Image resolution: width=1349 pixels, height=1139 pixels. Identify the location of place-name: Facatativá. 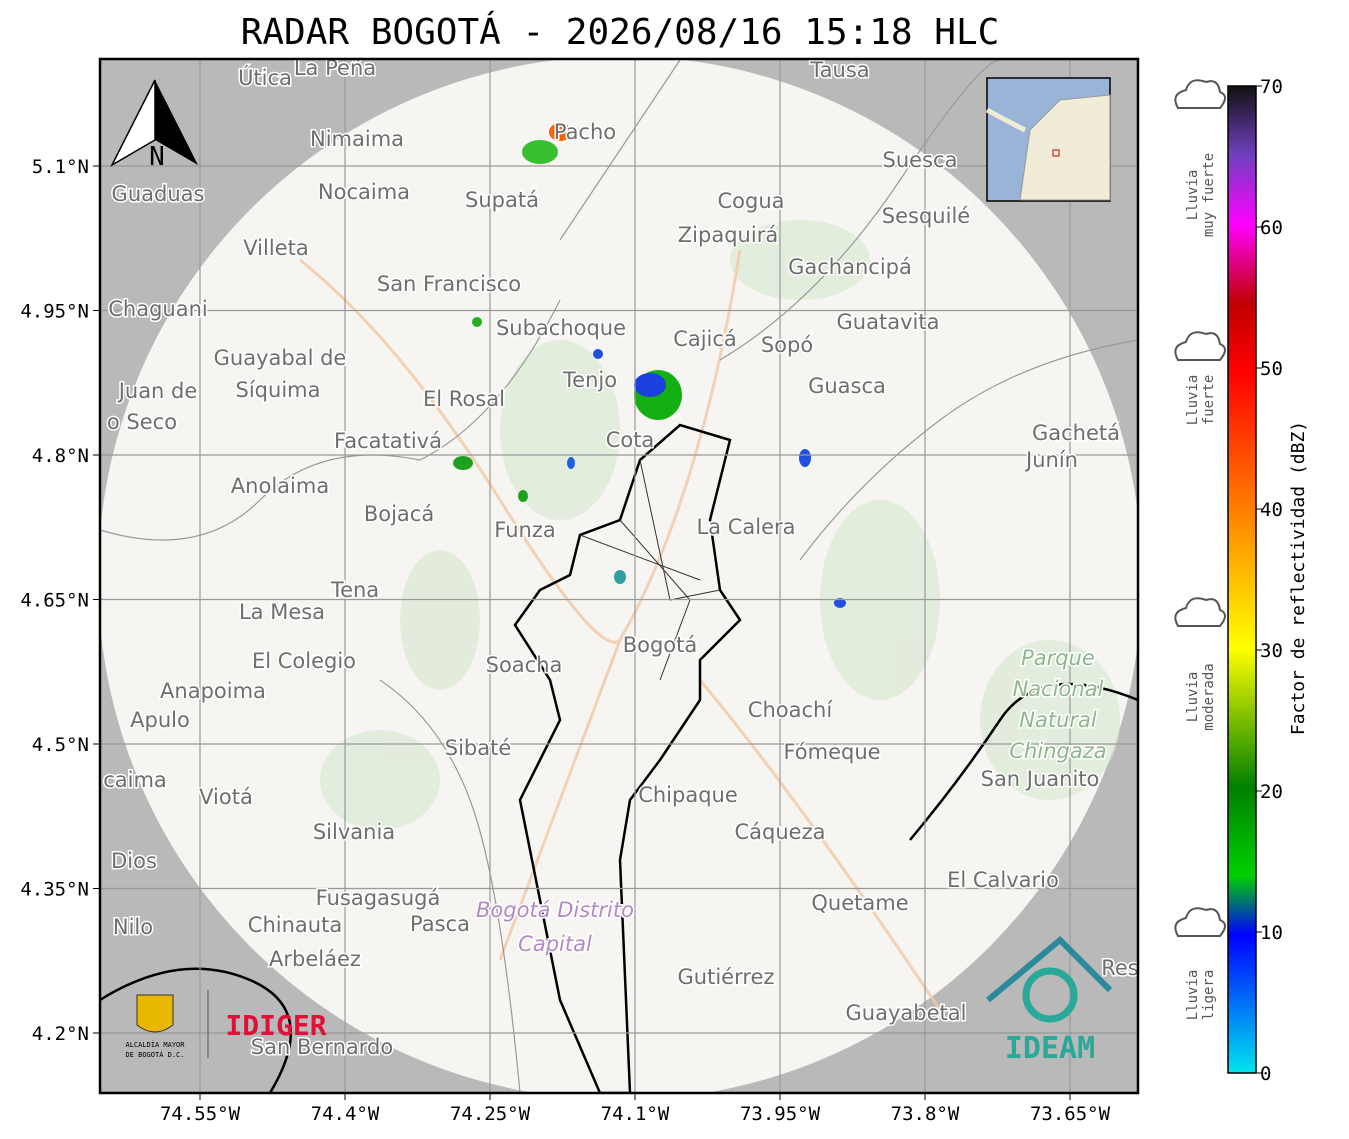
(388, 441).